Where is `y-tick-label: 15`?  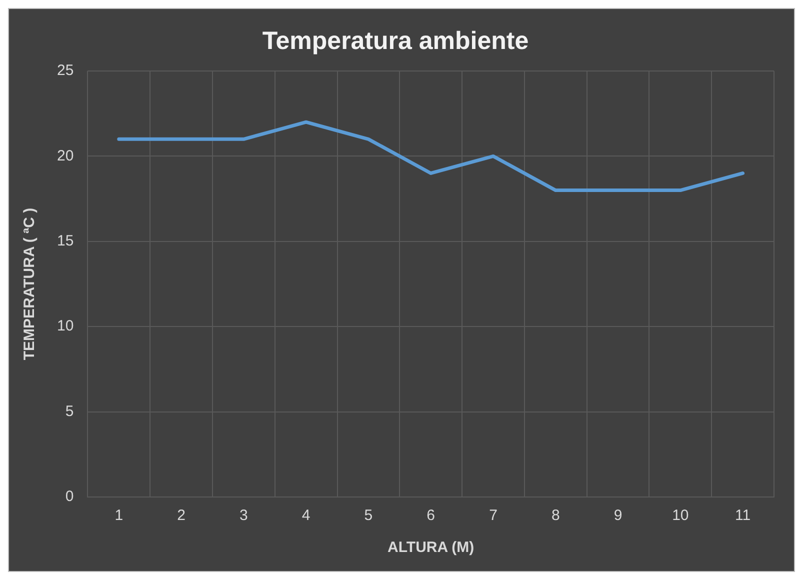
y-tick-label: 15 is located at coordinates (65, 241).